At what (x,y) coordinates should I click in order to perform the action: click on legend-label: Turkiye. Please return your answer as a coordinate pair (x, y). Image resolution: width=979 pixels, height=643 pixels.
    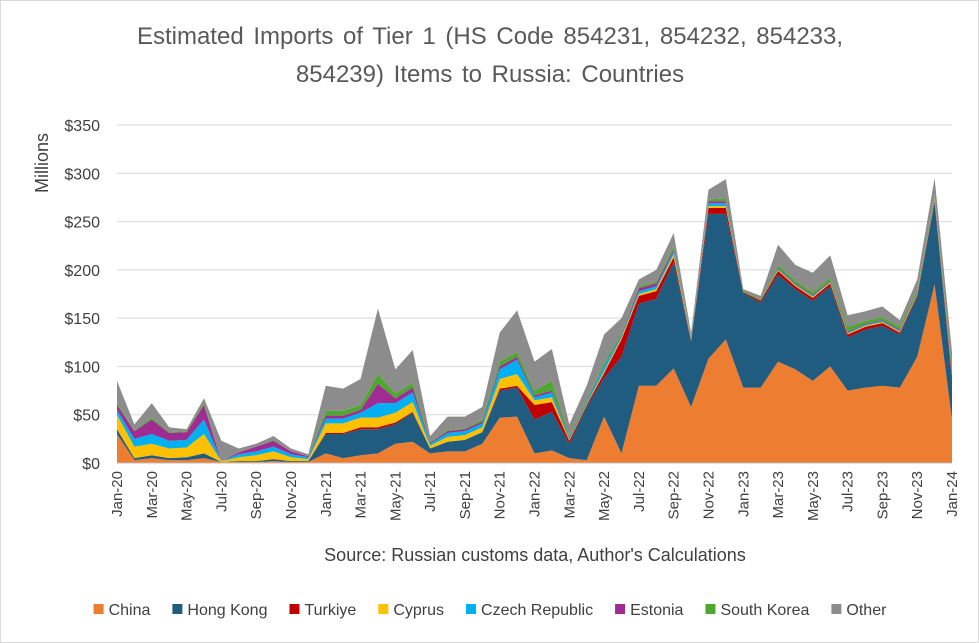
    Looking at the image, I should click on (330, 610).